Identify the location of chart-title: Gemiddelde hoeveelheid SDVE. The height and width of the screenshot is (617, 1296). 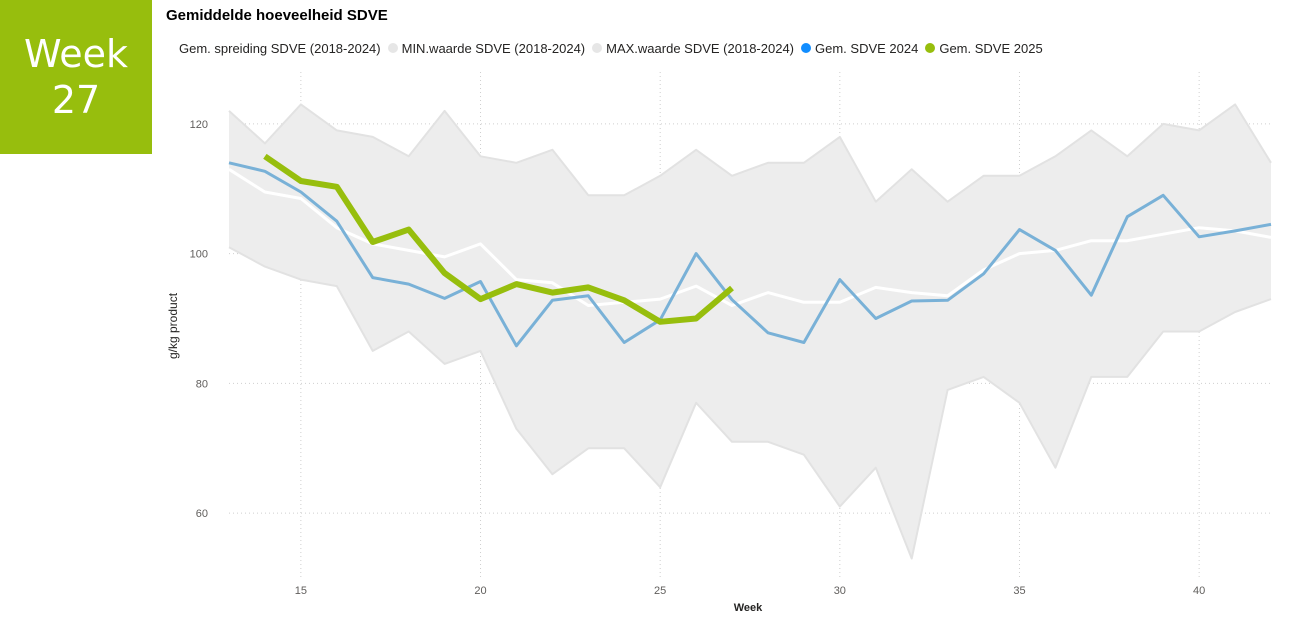
(277, 15).